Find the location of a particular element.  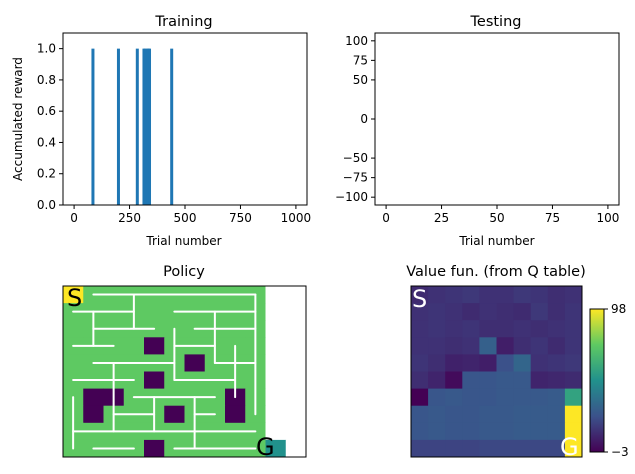

training-xlabel: Trial number is located at coordinates (183, 241).